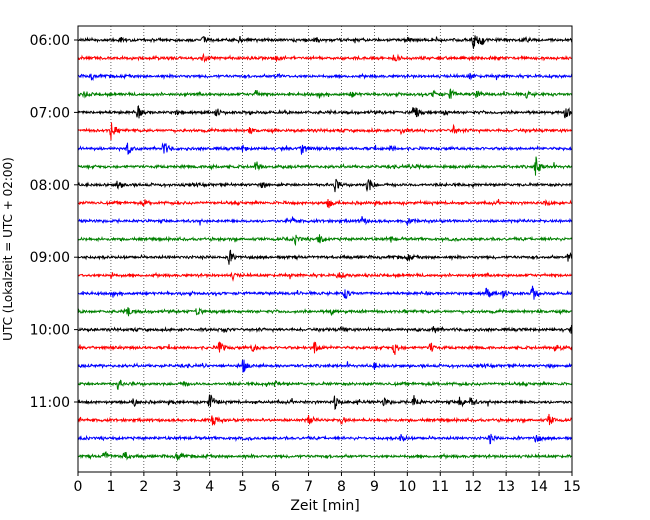  Describe the element at coordinates (54, 222) in the screenshot. I see `y-axis: 06:00 07:00 08:00 09:00 10:00 11:00` at that location.